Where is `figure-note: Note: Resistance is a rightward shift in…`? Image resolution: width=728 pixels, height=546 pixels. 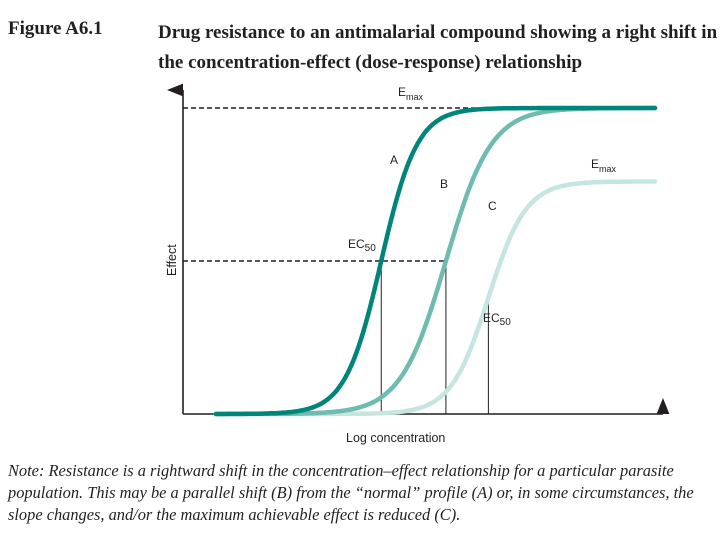 figure-note: Note: Resistance is a rightward shift in… is located at coordinates (351, 492).